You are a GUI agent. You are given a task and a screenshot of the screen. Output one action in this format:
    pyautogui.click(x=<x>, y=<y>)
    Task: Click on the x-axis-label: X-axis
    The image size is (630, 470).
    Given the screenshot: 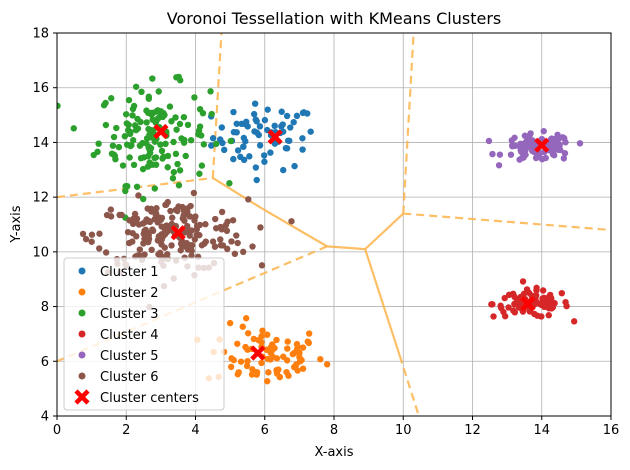 What is the action you would take?
    pyautogui.click(x=334, y=452)
    